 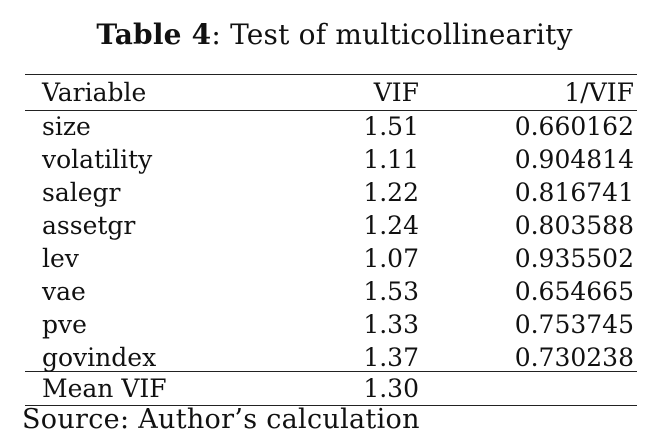 What do you see at coordinates (66, 126) in the screenshot?
I see `cell-variable: size` at bounding box center [66, 126].